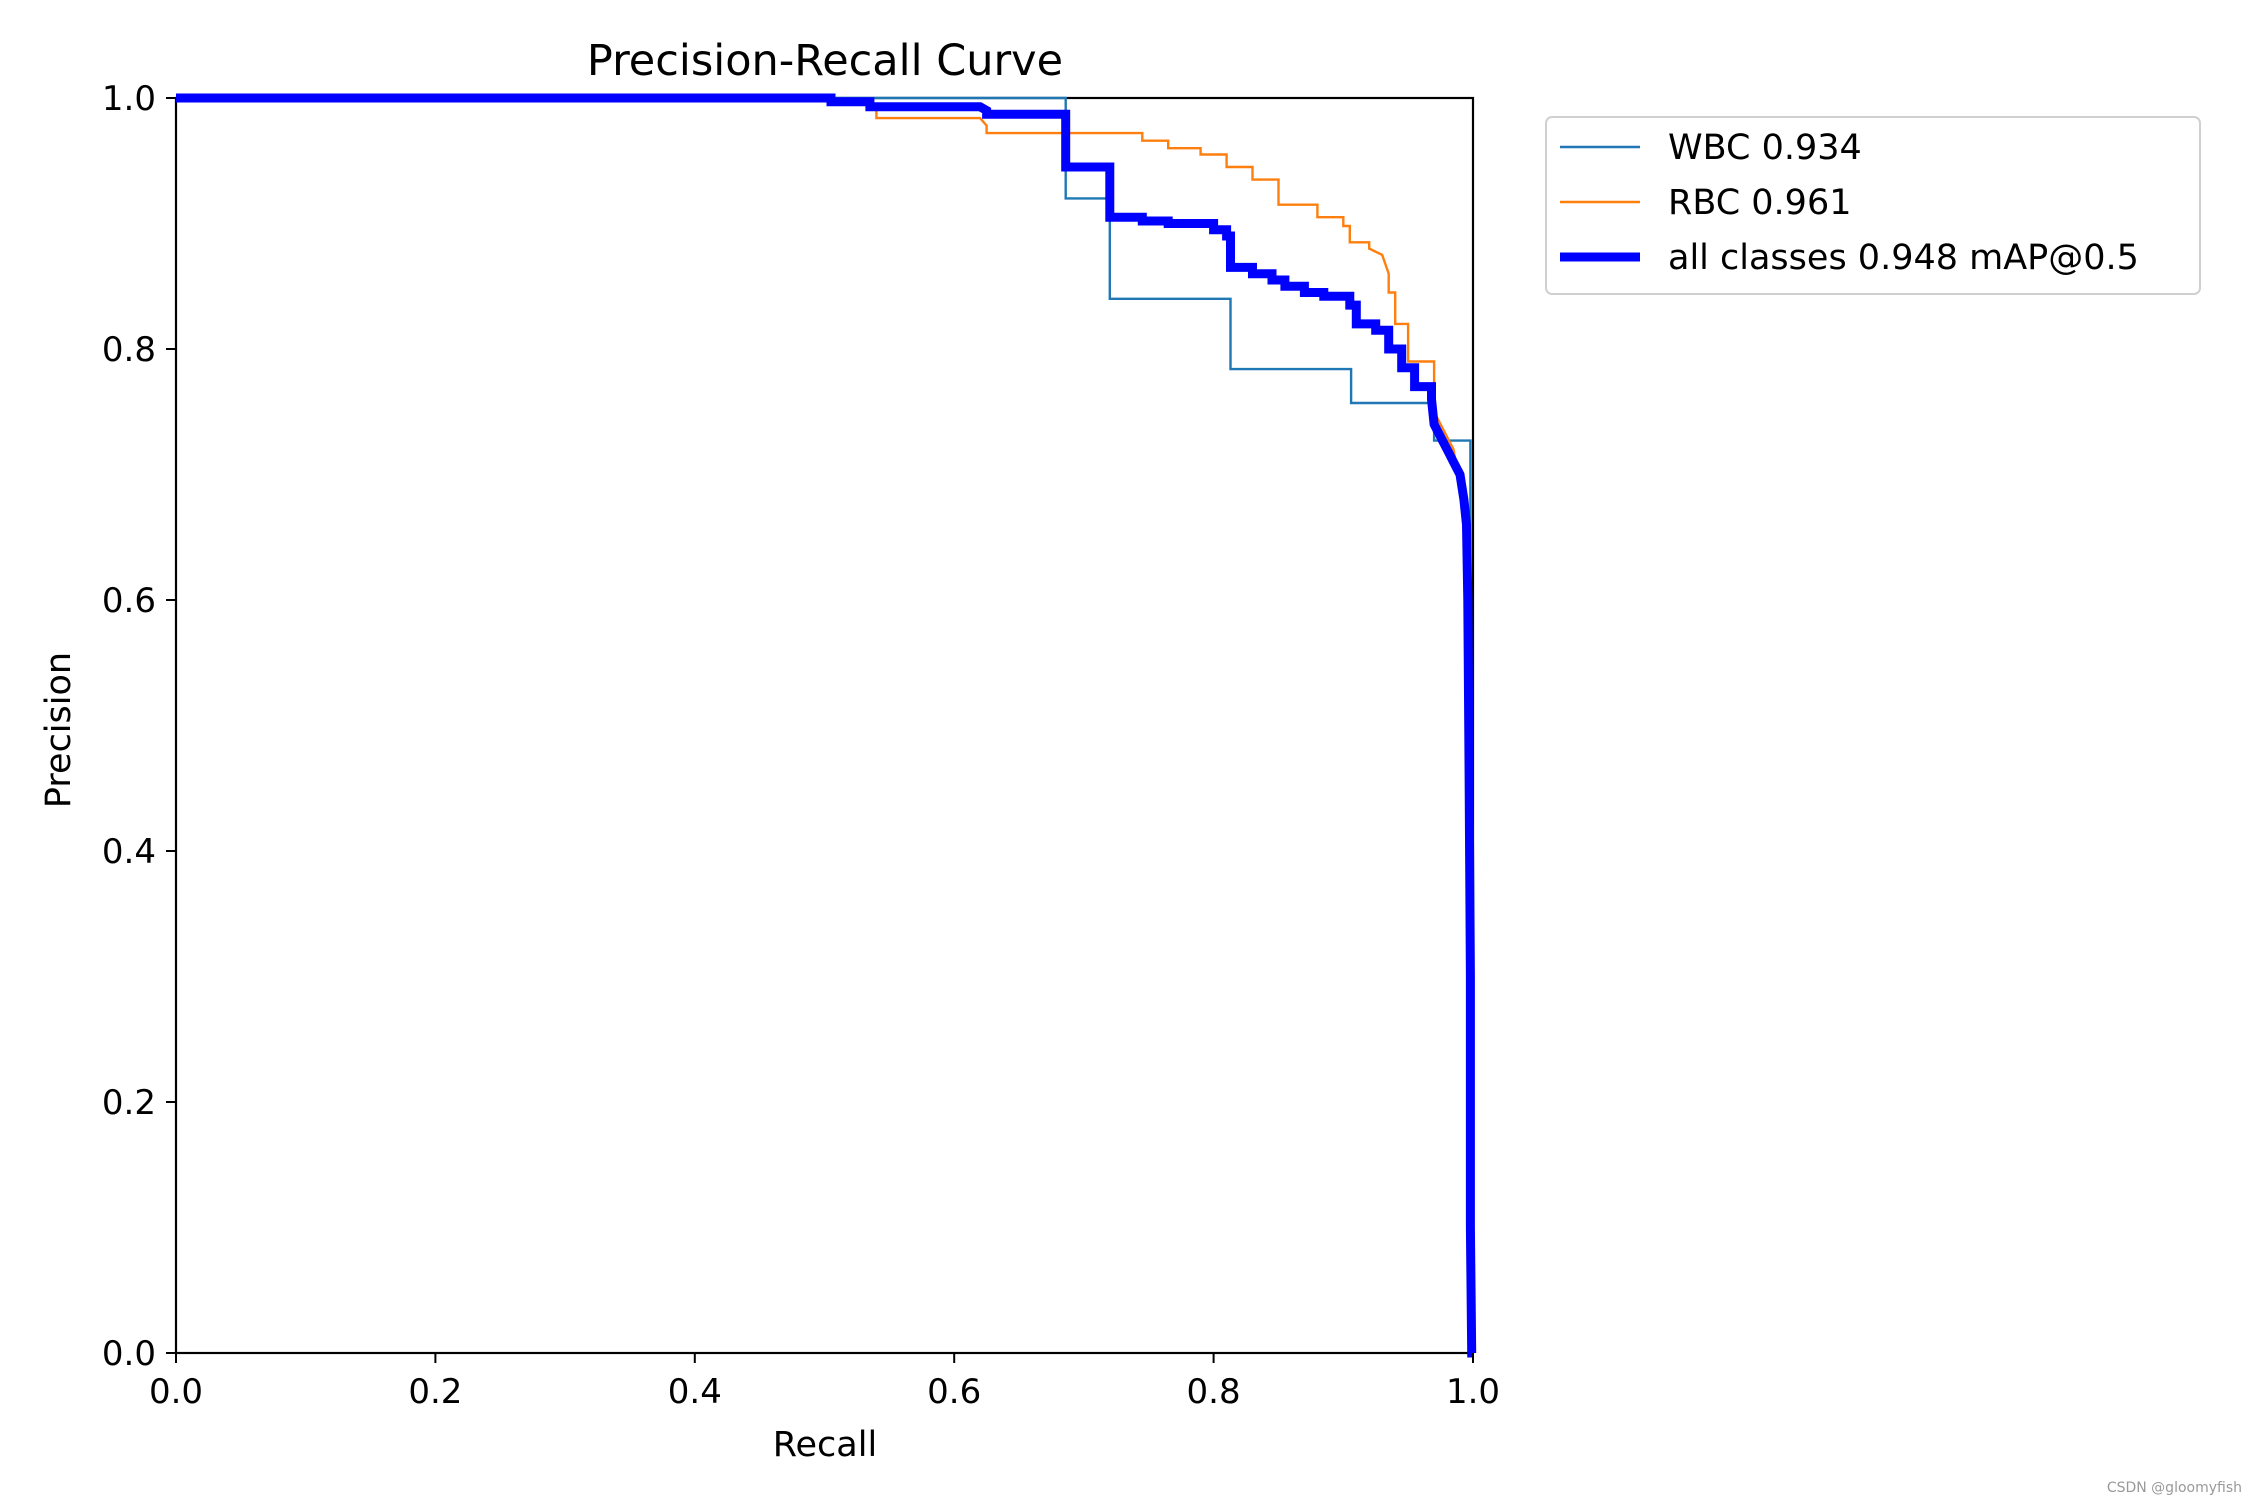 This screenshot has height=1500, width=2250. I want to click on legend-label-1: RBC 0.961, so click(1759, 203).